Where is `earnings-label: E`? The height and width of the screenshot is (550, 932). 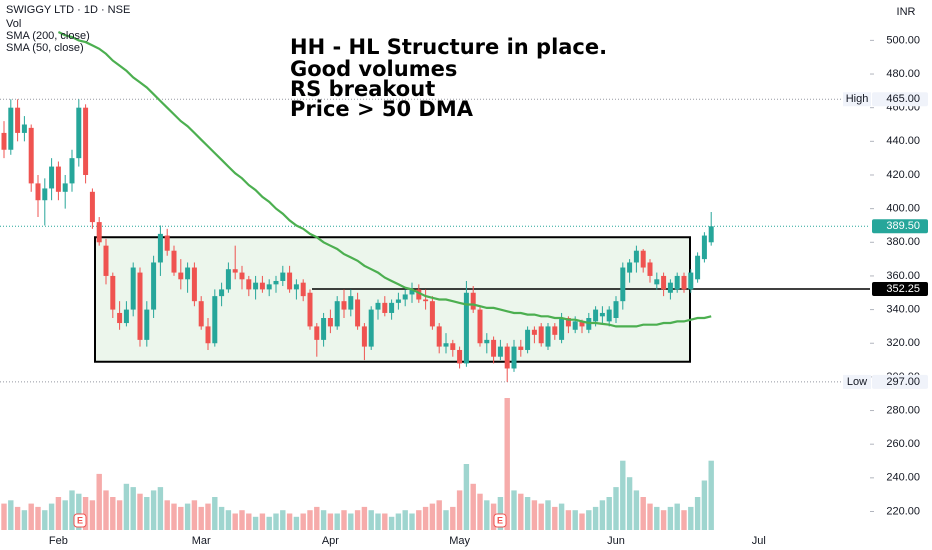
earnings-label: E is located at coordinates (80, 520).